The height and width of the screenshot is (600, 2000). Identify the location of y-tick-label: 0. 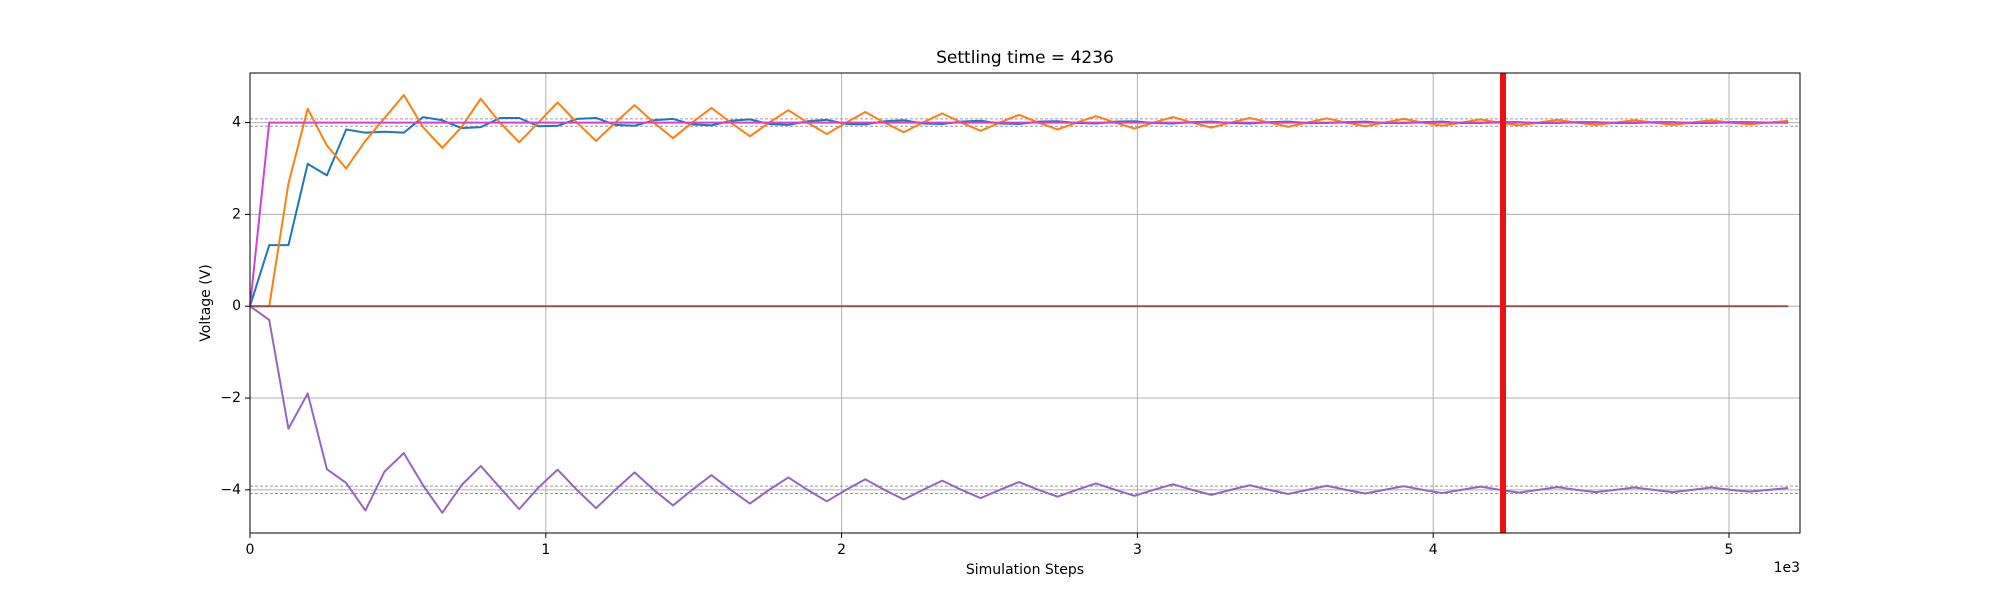
(236, 306).